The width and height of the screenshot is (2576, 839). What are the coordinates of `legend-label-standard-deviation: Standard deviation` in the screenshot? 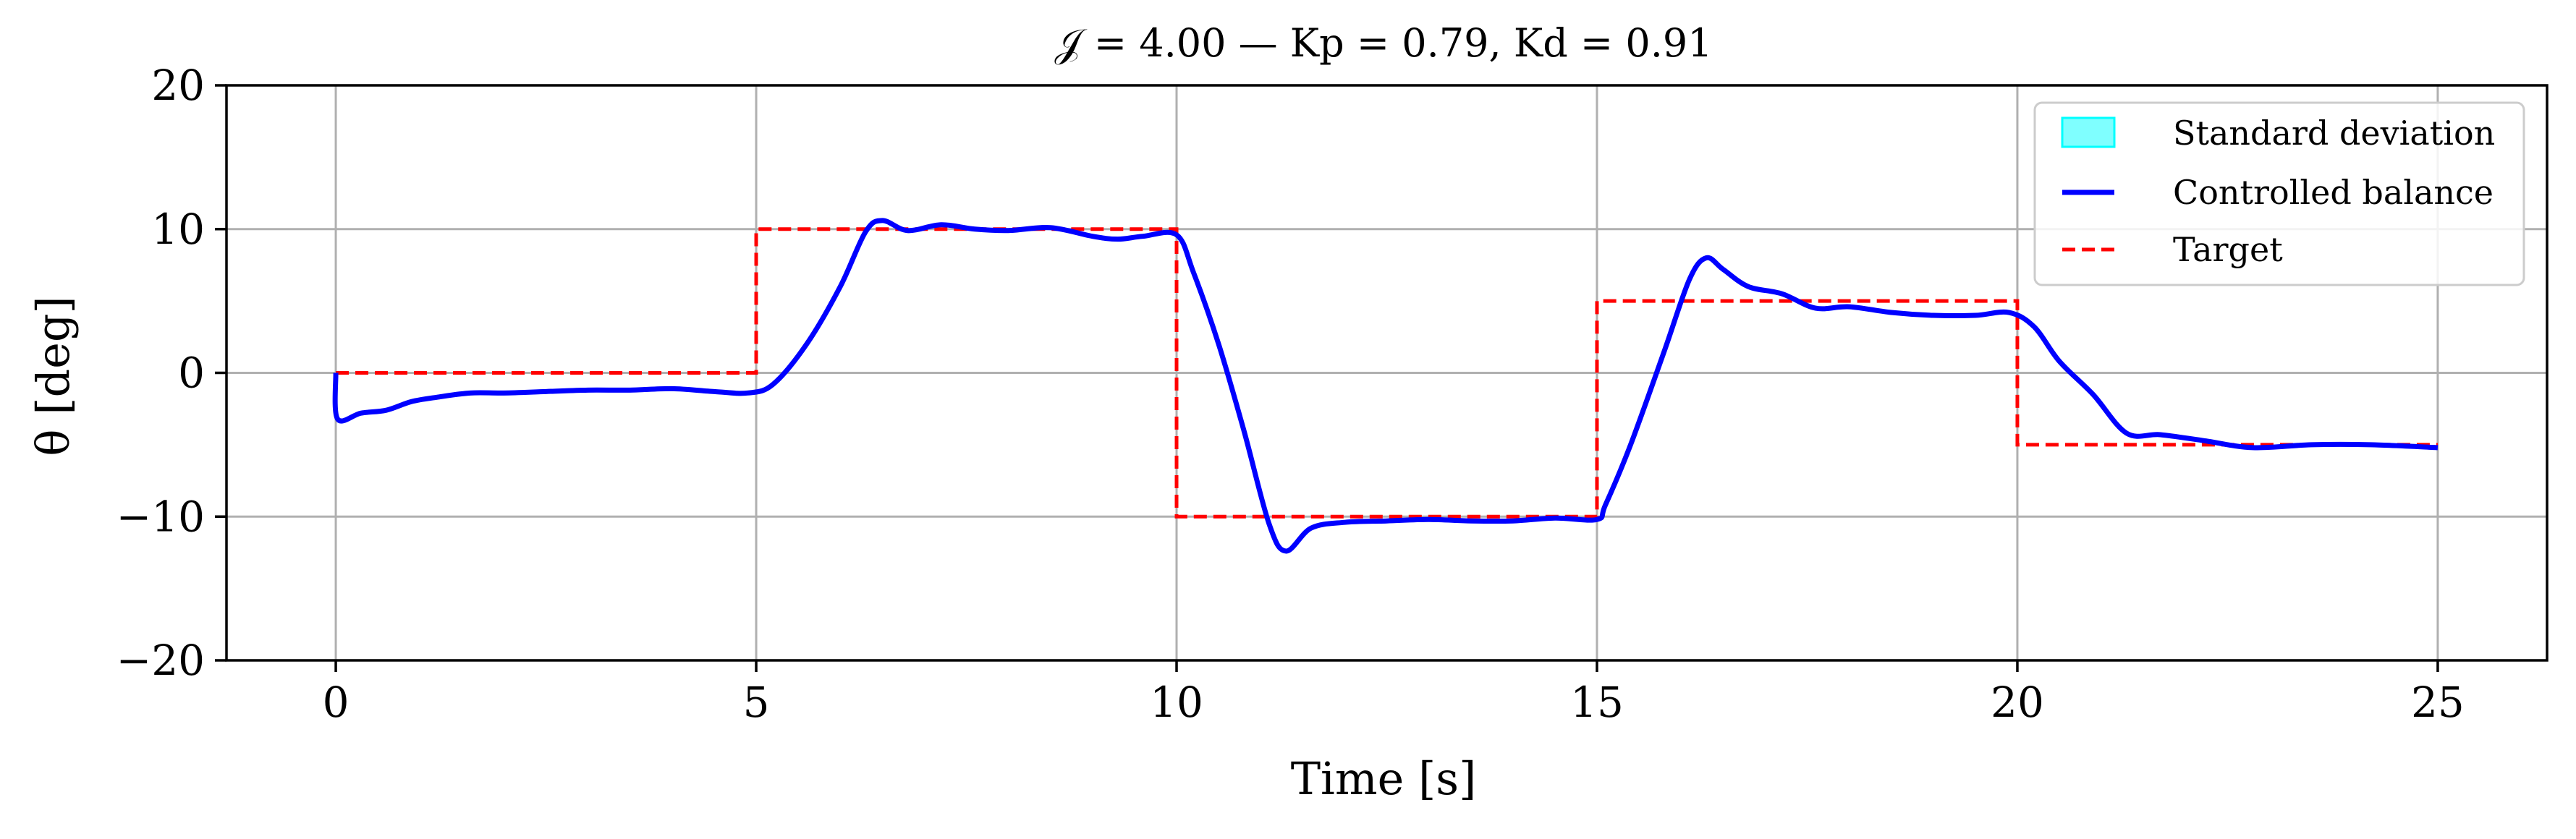 It's located at (2334, 133).